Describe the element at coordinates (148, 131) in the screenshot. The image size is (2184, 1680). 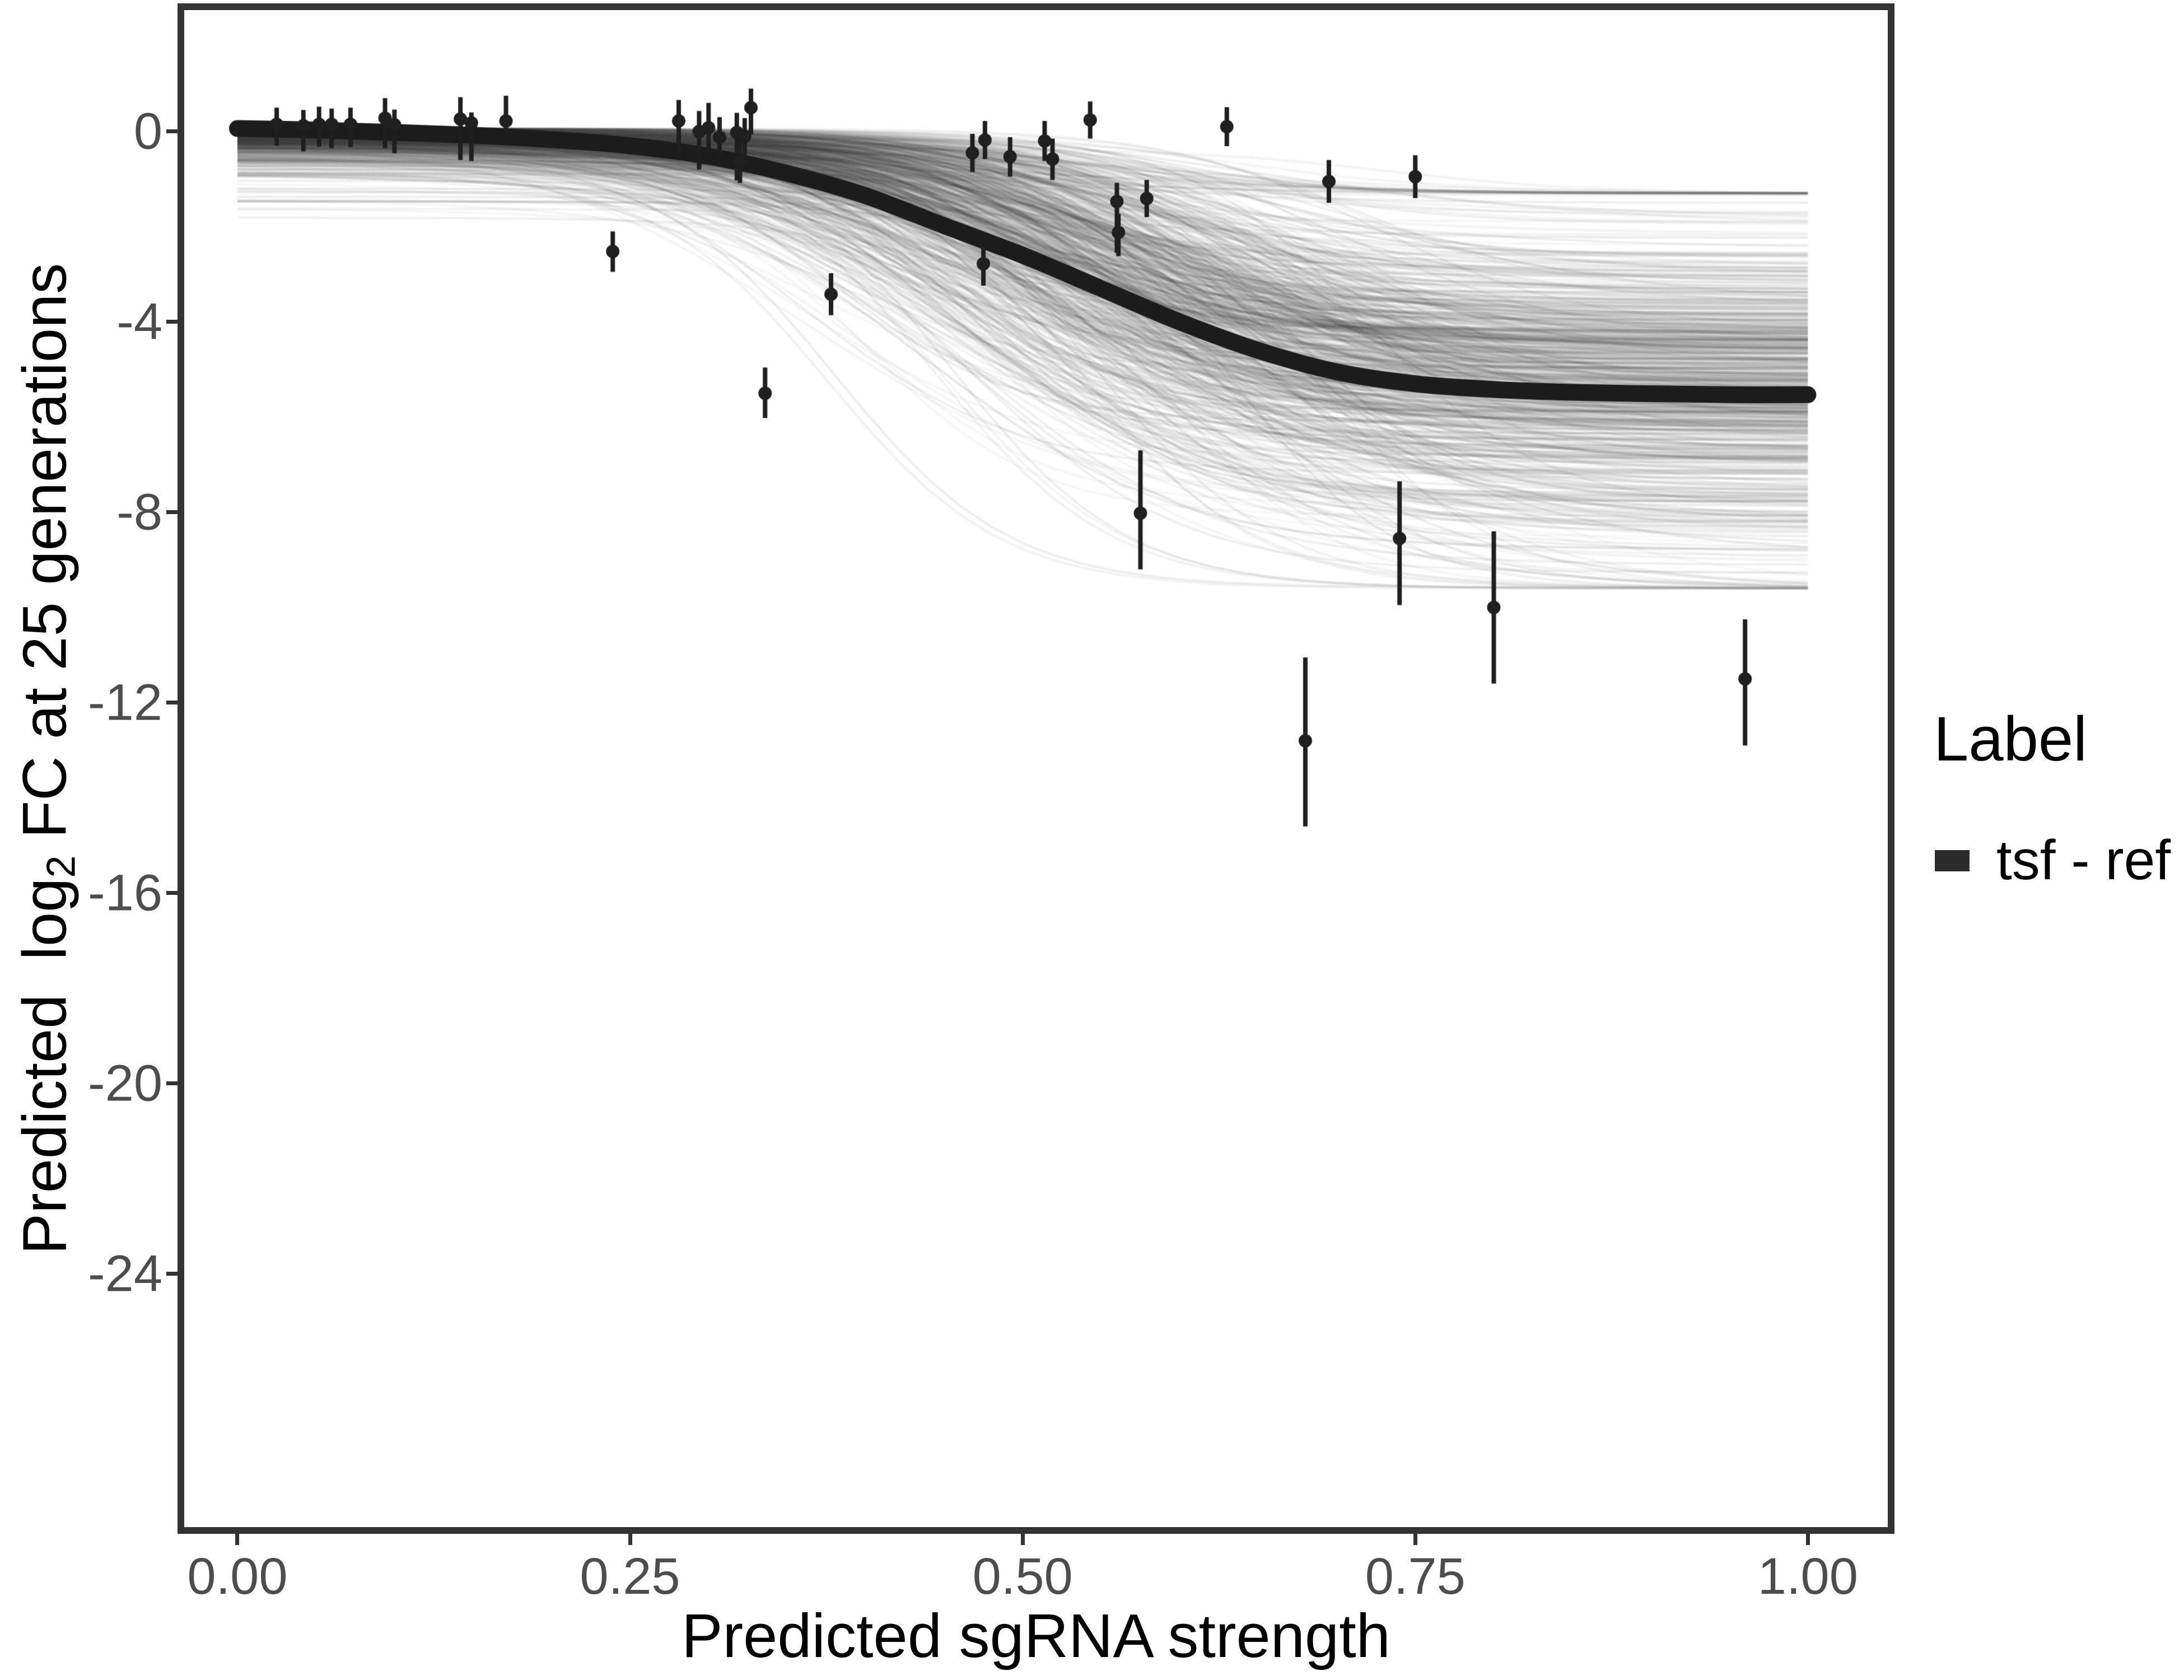
I see `y-axis-tick-label: 0` at that location.